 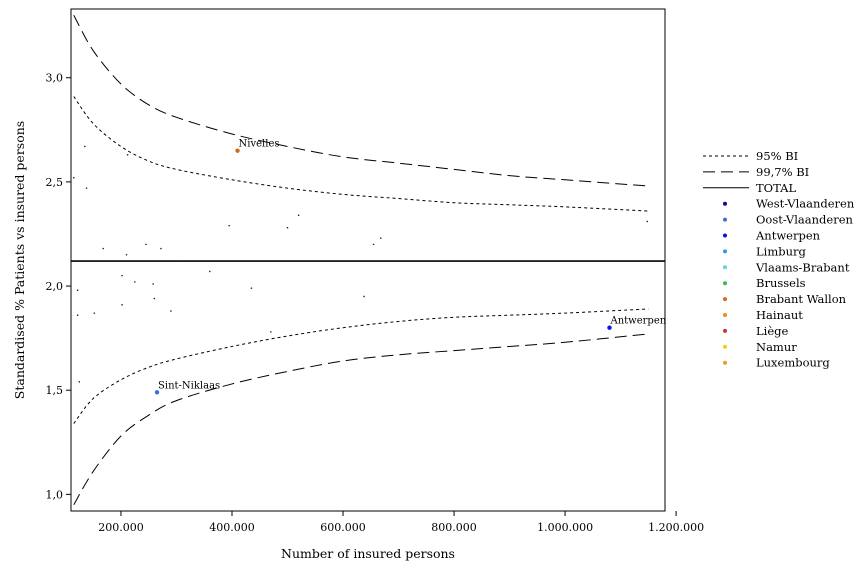 I want to click on y-tick-label: 1,5, so click(x=55, y=390).